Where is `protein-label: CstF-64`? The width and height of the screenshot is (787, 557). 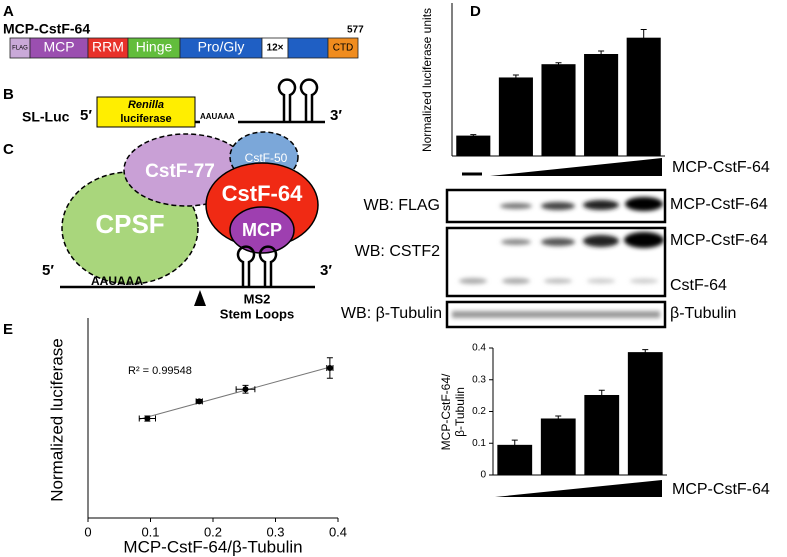 protein-label: CstF-64 is located at coordinates (262, 193).